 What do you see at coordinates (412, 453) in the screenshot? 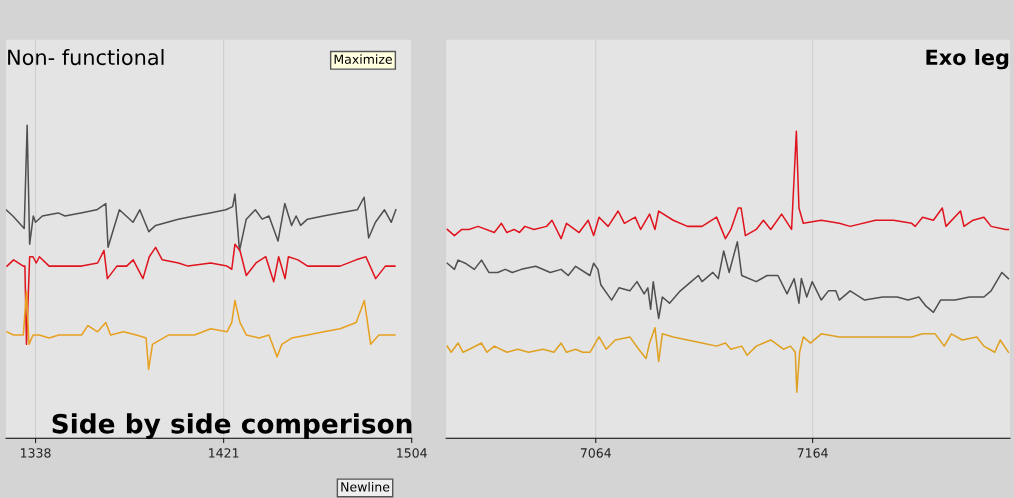
I see `x-tick-label: 1504` at bounding box center [412, 453].